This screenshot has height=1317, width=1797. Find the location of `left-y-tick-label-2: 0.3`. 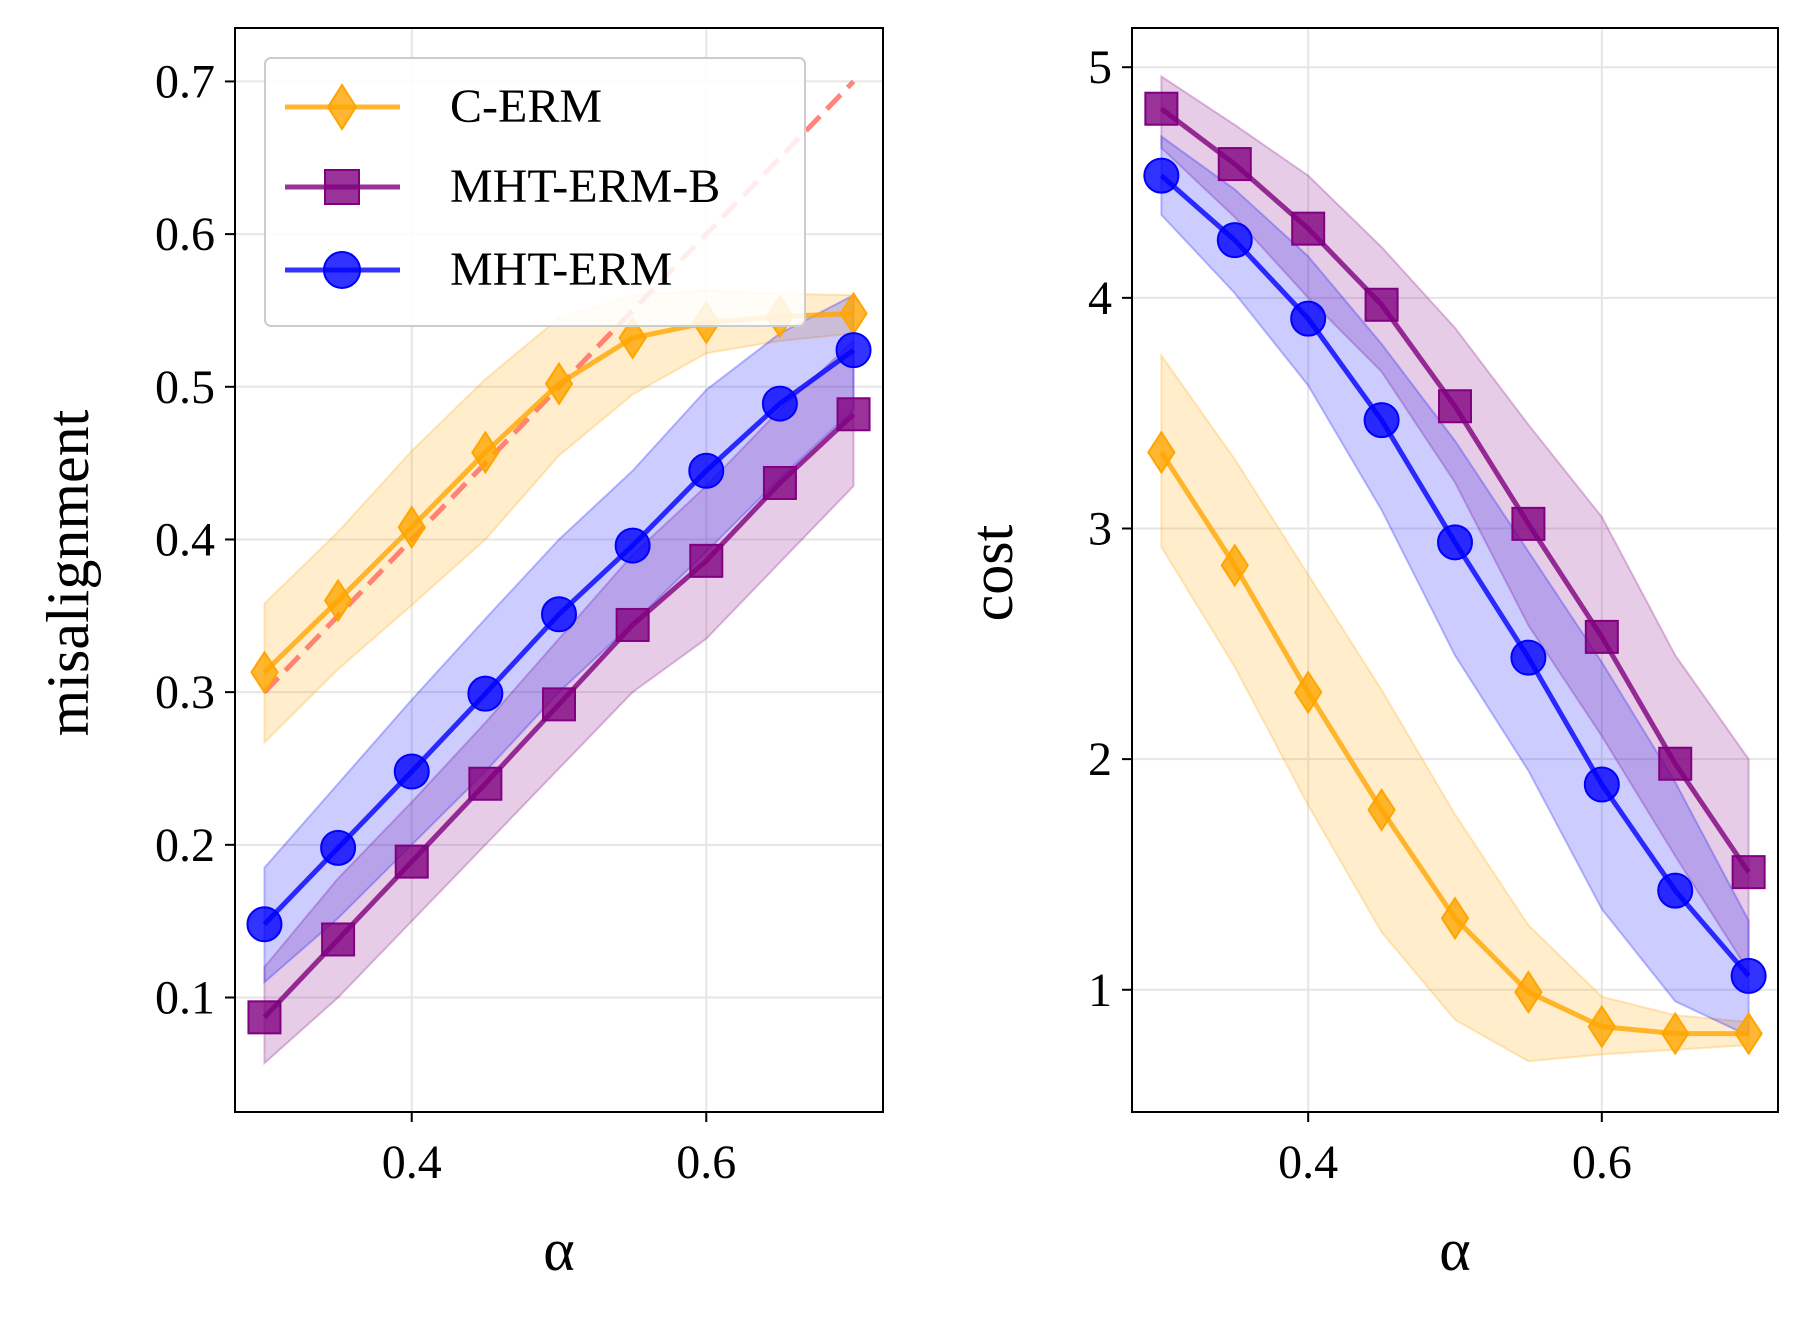

left-y-tick-label-2: 0.3 is located at coordinates (185, 692).